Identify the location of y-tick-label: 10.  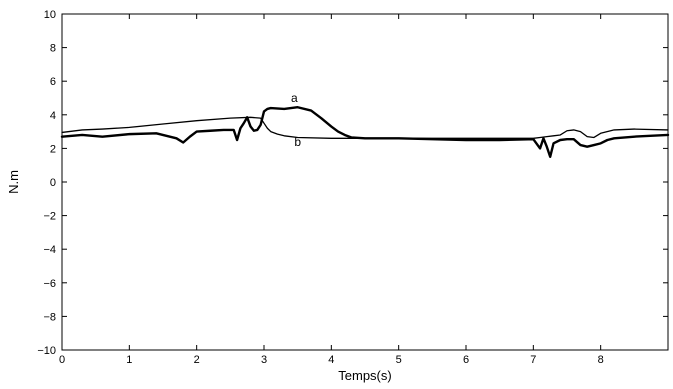
(50, 15).